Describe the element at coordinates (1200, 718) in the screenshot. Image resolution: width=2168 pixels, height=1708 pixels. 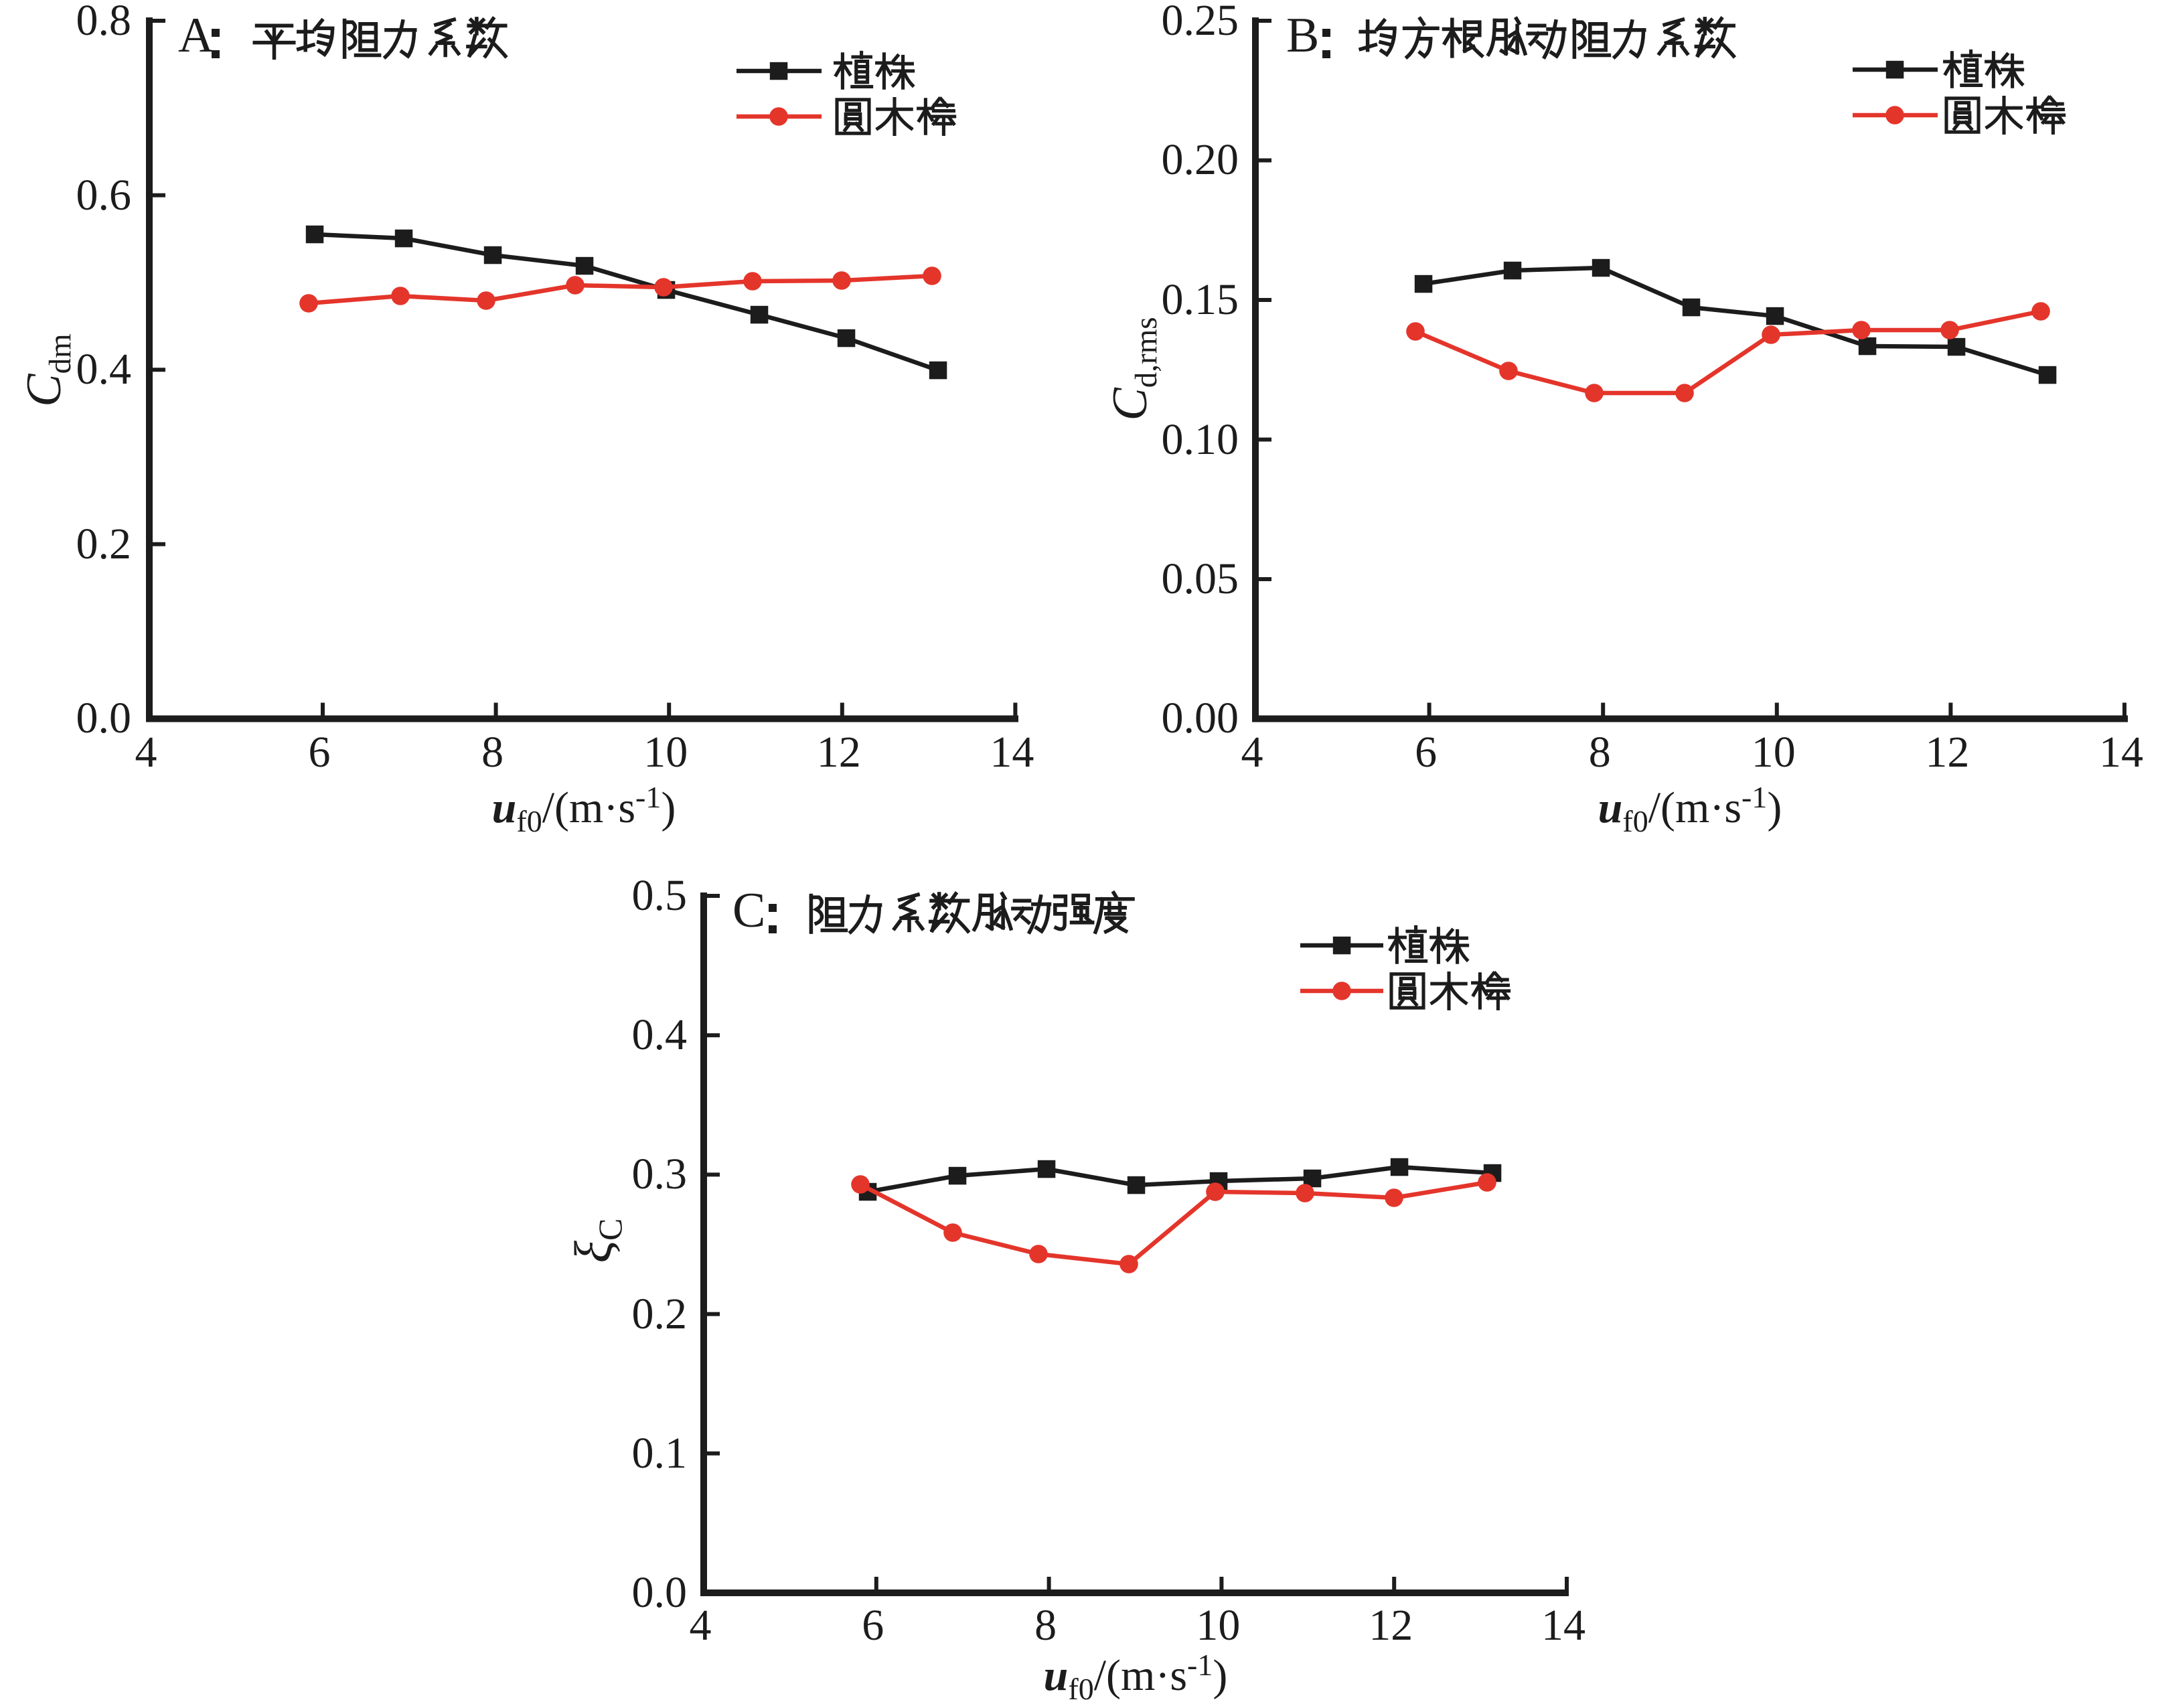
I see `svg-text: 0.00` at that location.